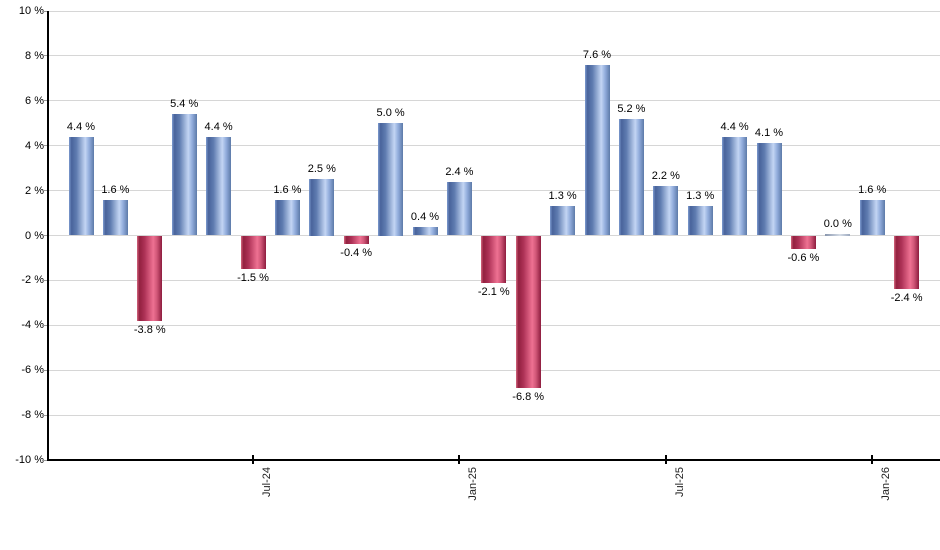 Image resolution: width=940 pixels, height=550 pixels. I want to click on y-axis-tick-label: 8 %, so click(34, 55).